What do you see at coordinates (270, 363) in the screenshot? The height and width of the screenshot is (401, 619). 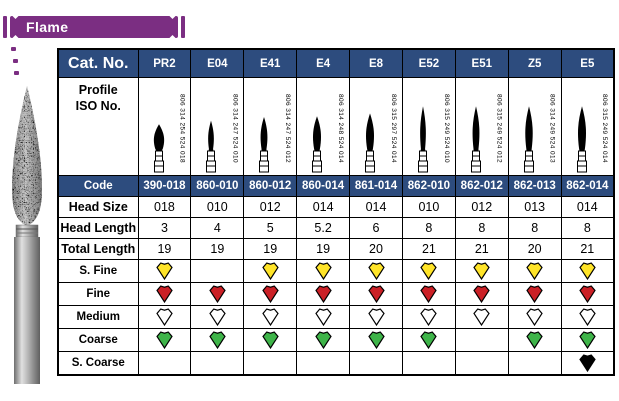 I see `cell-s_coarse-e41` at bounding box center [270, 363].